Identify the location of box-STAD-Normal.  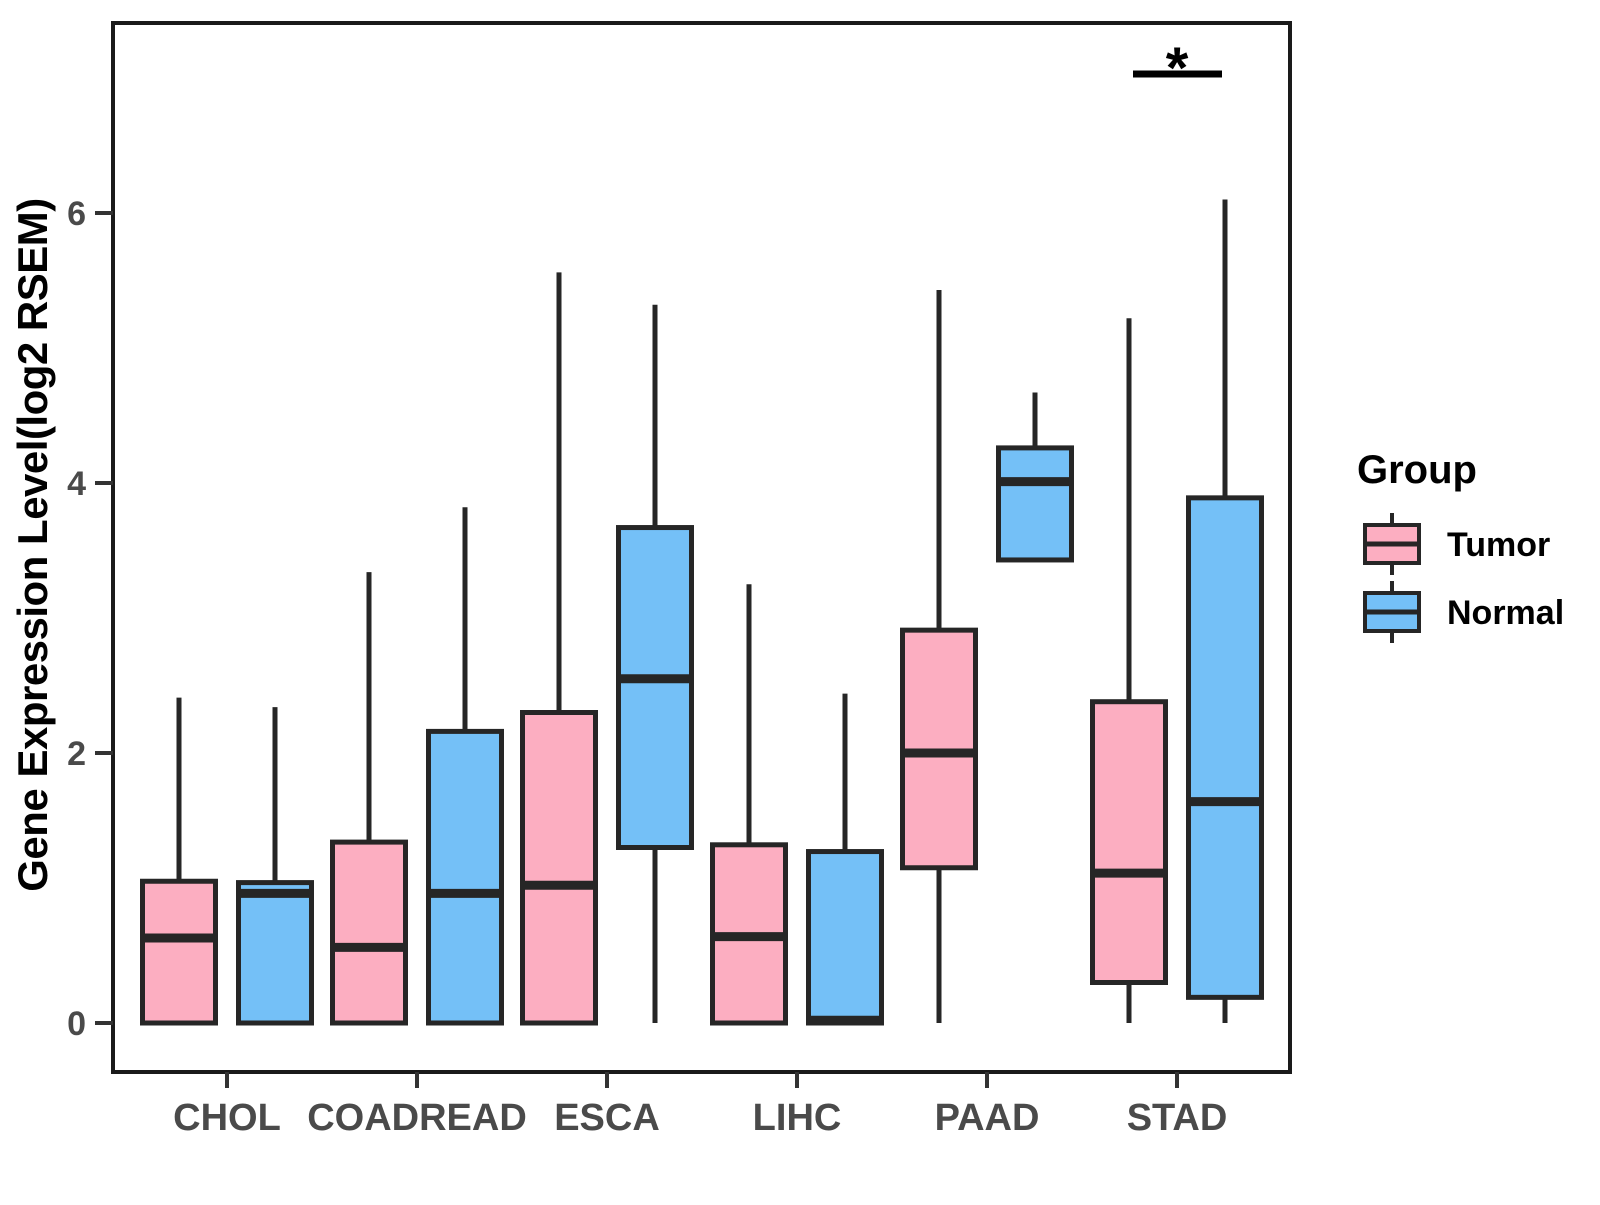
(1225, 747).